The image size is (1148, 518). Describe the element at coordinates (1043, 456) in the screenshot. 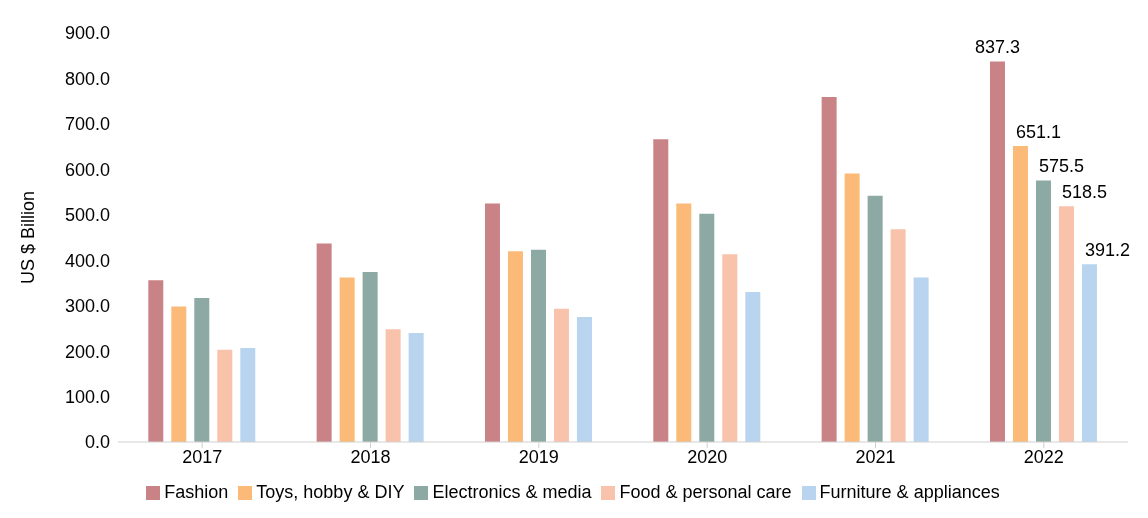

I see `x-tick-label: 2022` at that location.